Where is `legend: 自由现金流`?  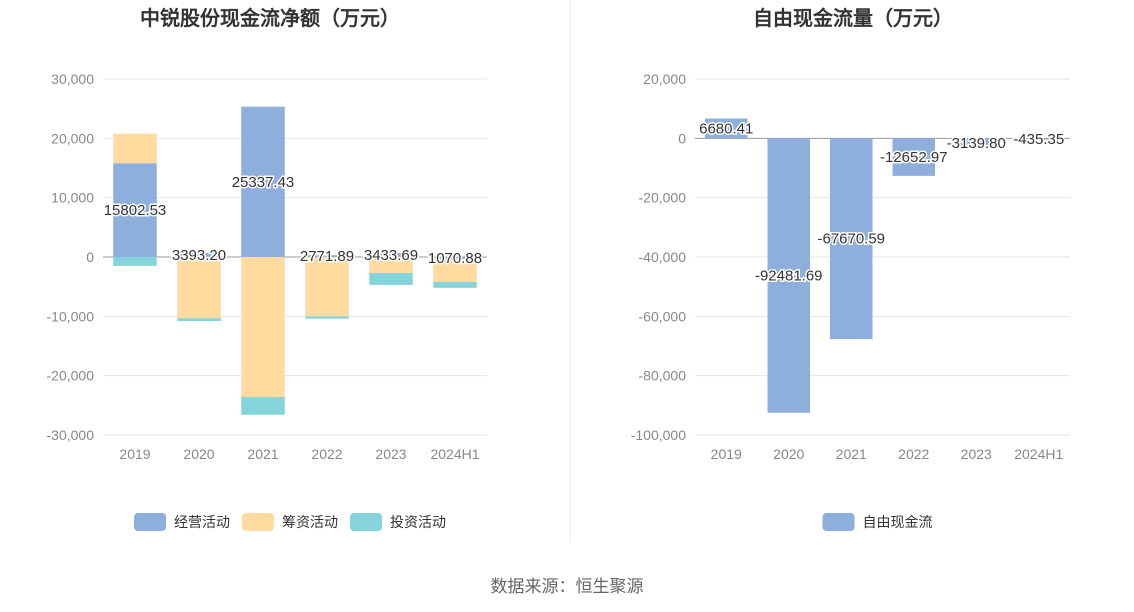 legend: 自由现金流 is located at coordinates (877, 522).